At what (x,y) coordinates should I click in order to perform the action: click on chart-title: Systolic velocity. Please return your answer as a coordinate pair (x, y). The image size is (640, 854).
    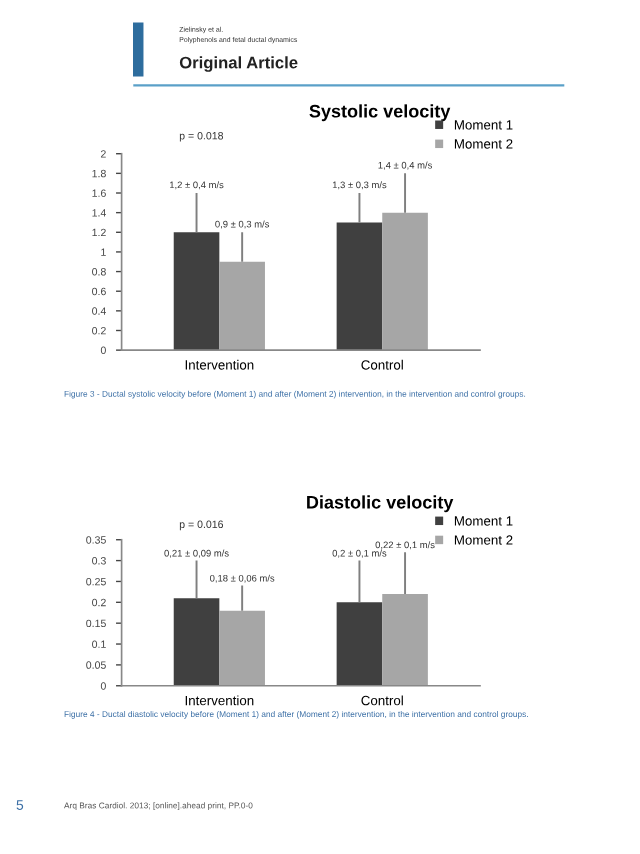
    Looking at the image, I should click on (380, 113).